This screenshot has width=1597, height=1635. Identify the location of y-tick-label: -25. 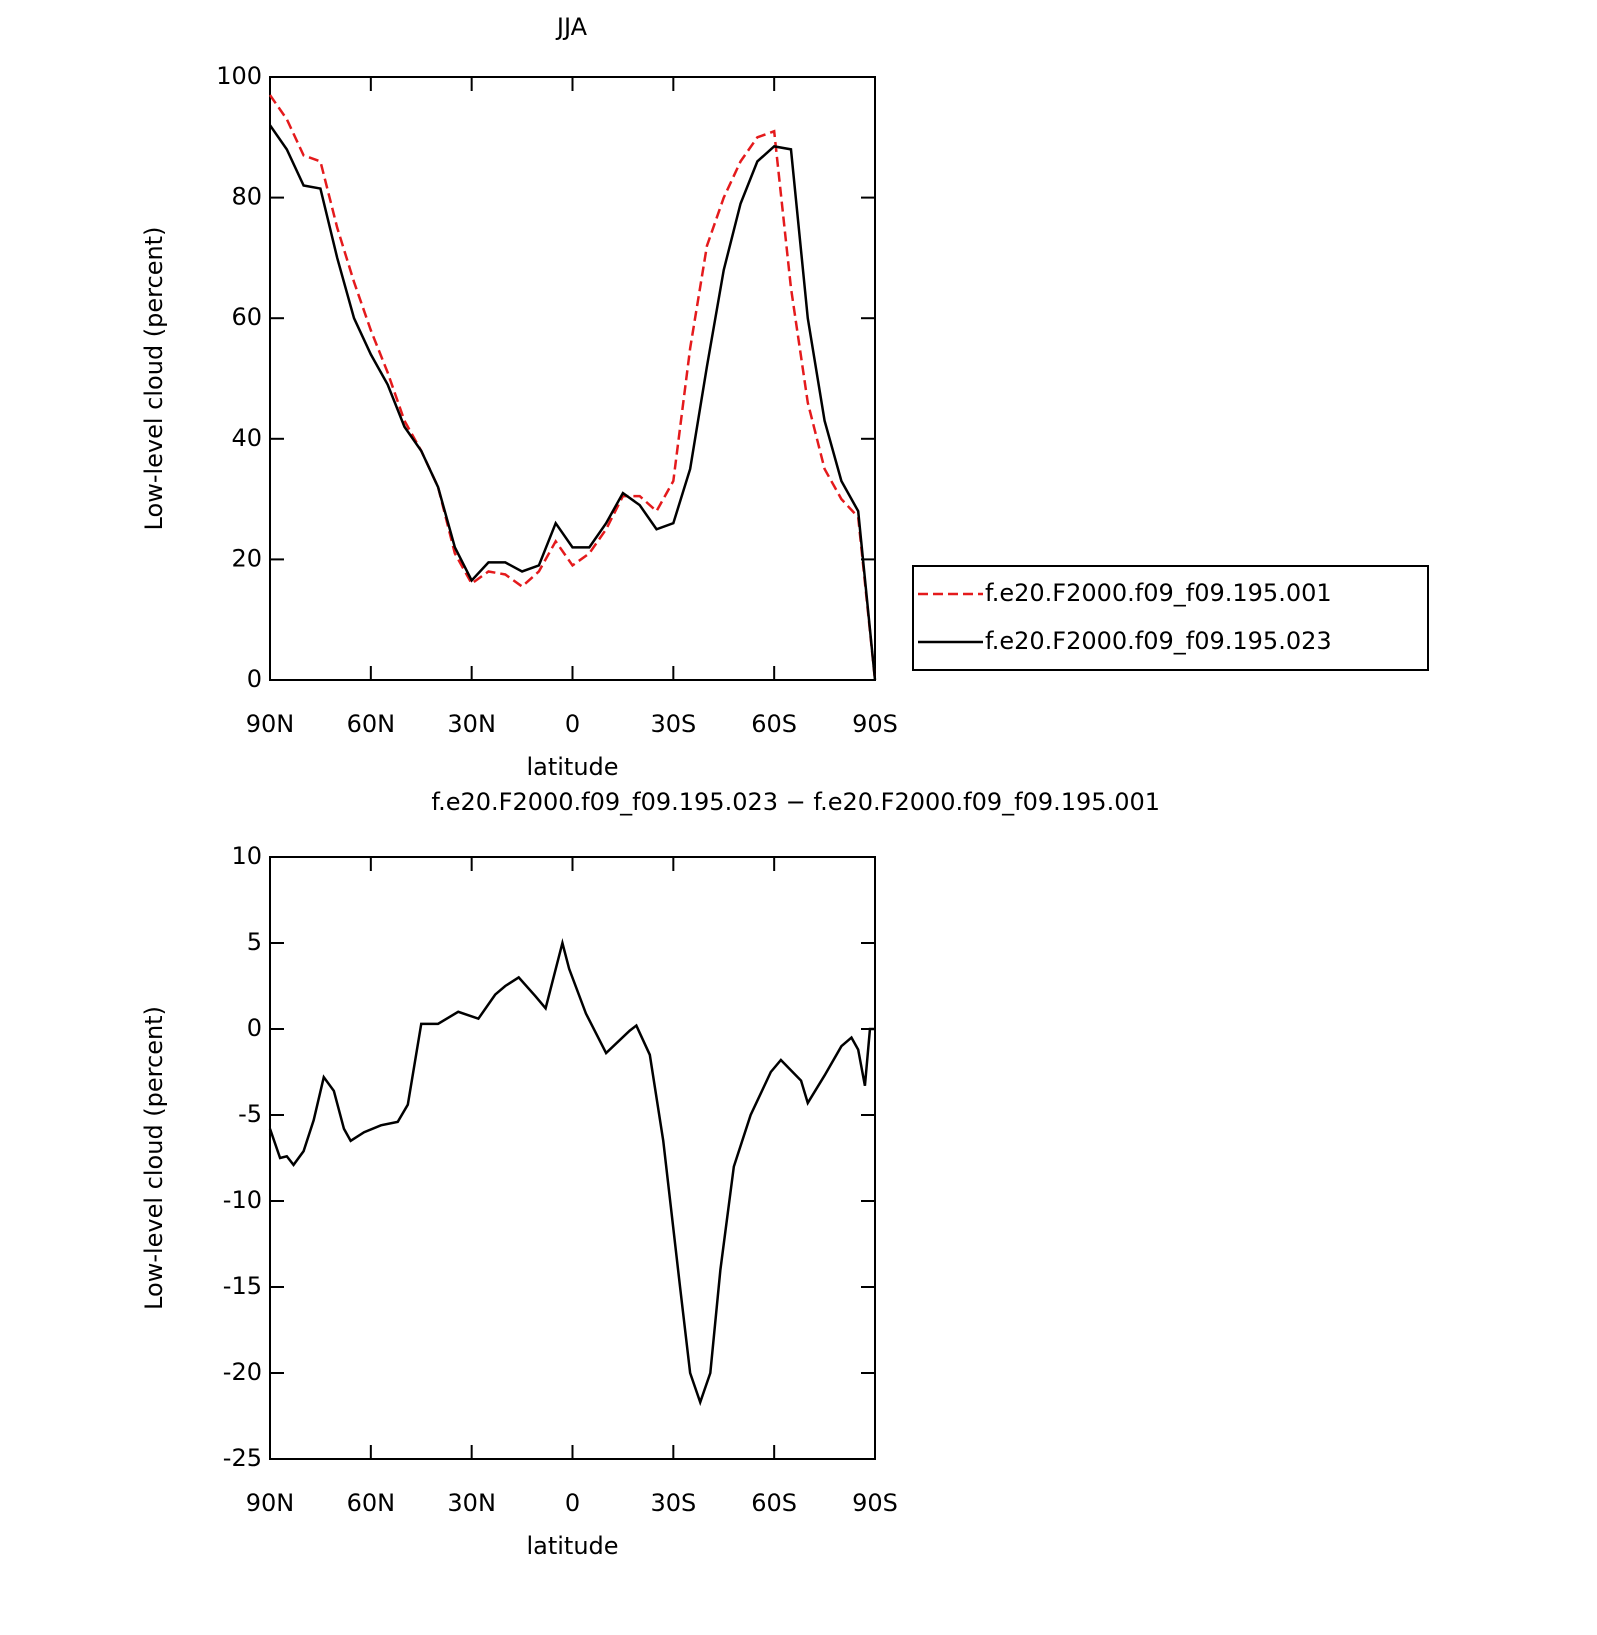
(242, 1458).